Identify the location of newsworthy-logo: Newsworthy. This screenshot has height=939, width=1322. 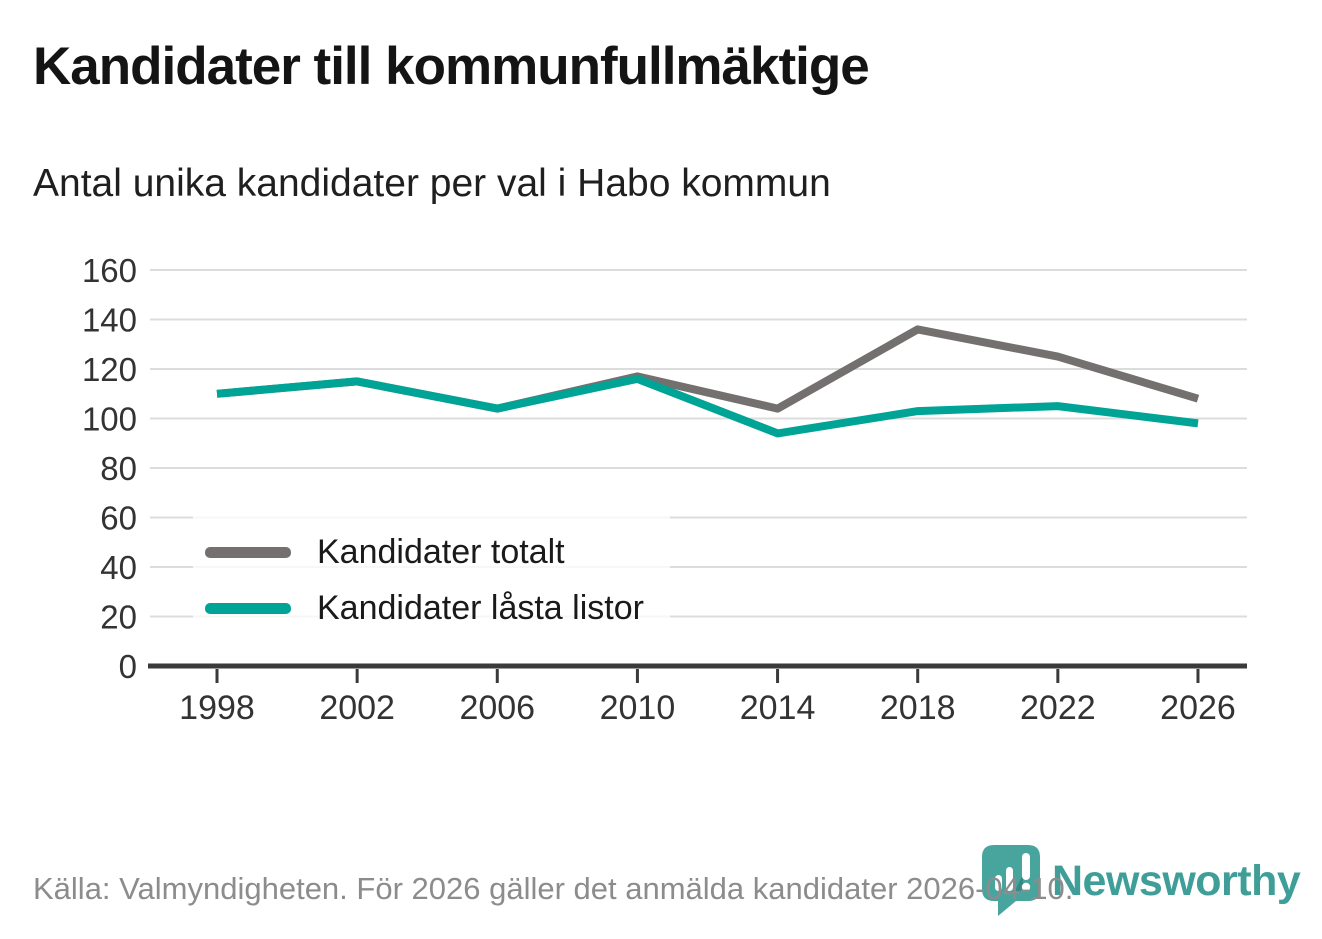
(1141, 881).